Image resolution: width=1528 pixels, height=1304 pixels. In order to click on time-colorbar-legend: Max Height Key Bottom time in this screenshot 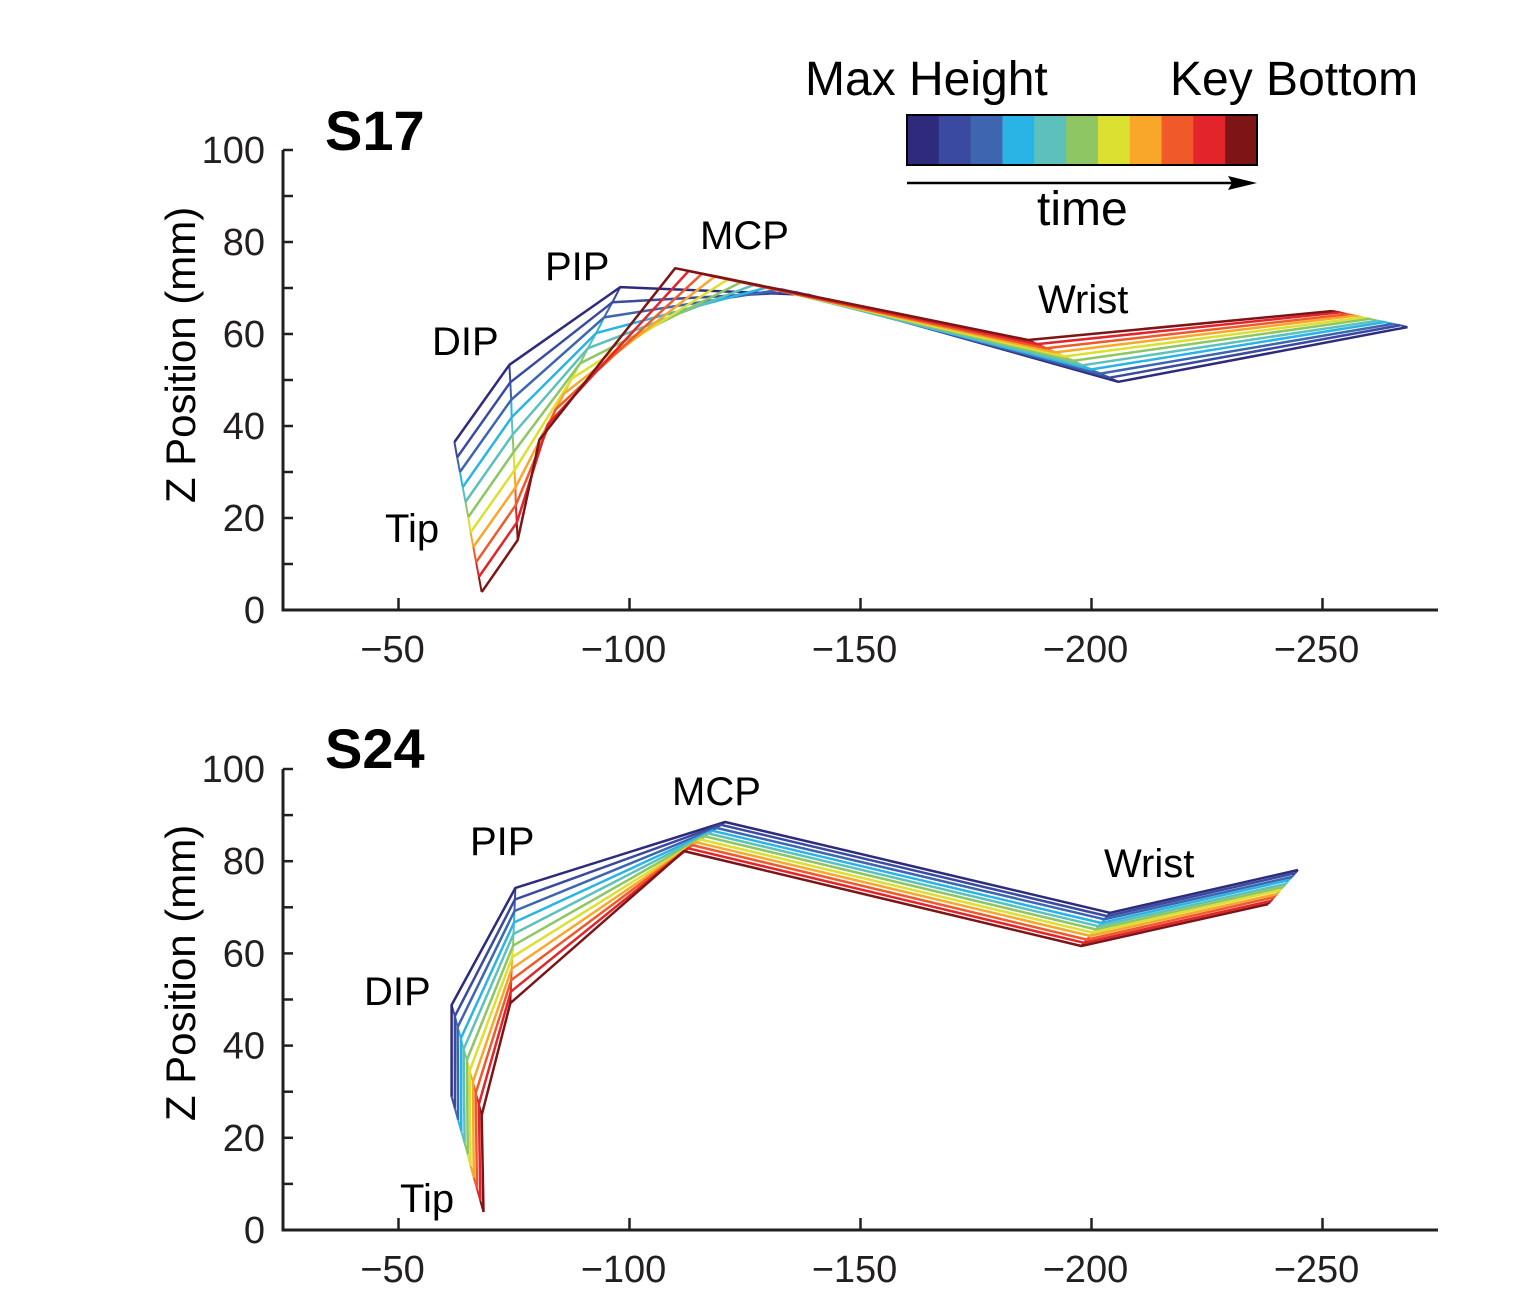, I will do `click(1111, 144)`.